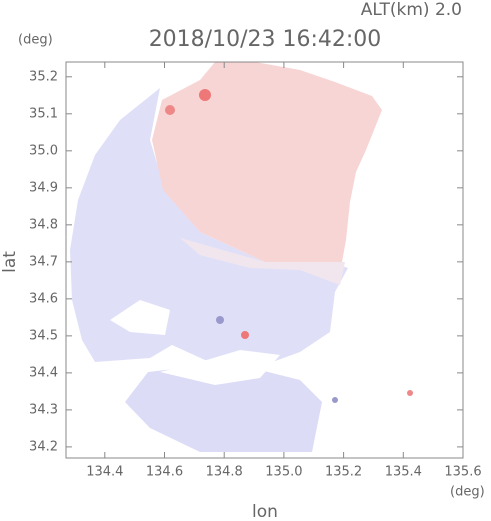 This screenshot has height=521, width=491. What do you see at coordinates (411, 10) in the screenshot?
I see `subtitle: ALT(km) 2.0` at bounding box center [411, 10].